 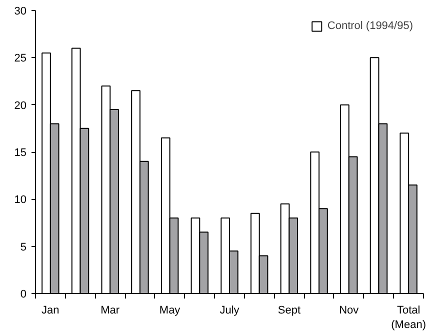 I want to click on y-tick-label: 30, so click(x=20, y=12).